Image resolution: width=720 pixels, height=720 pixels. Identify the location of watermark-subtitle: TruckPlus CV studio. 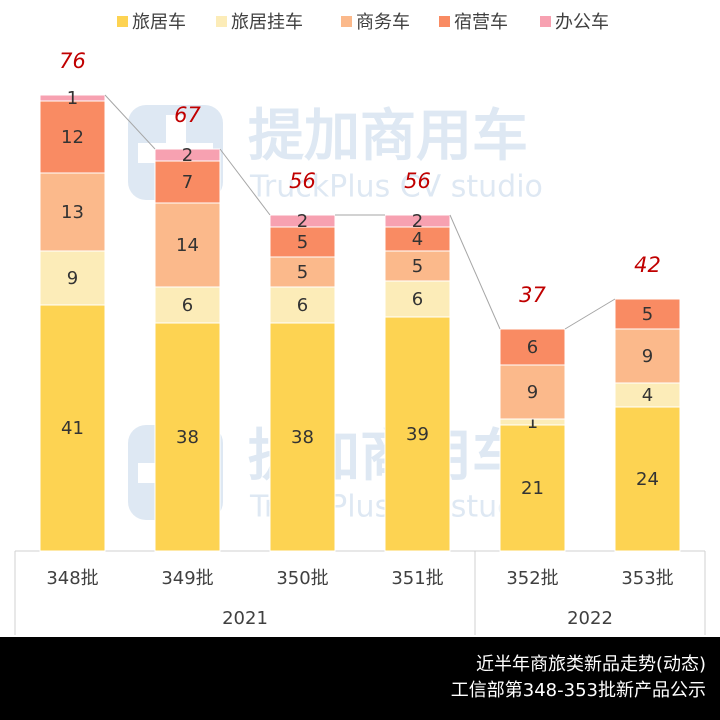
(396, 187).